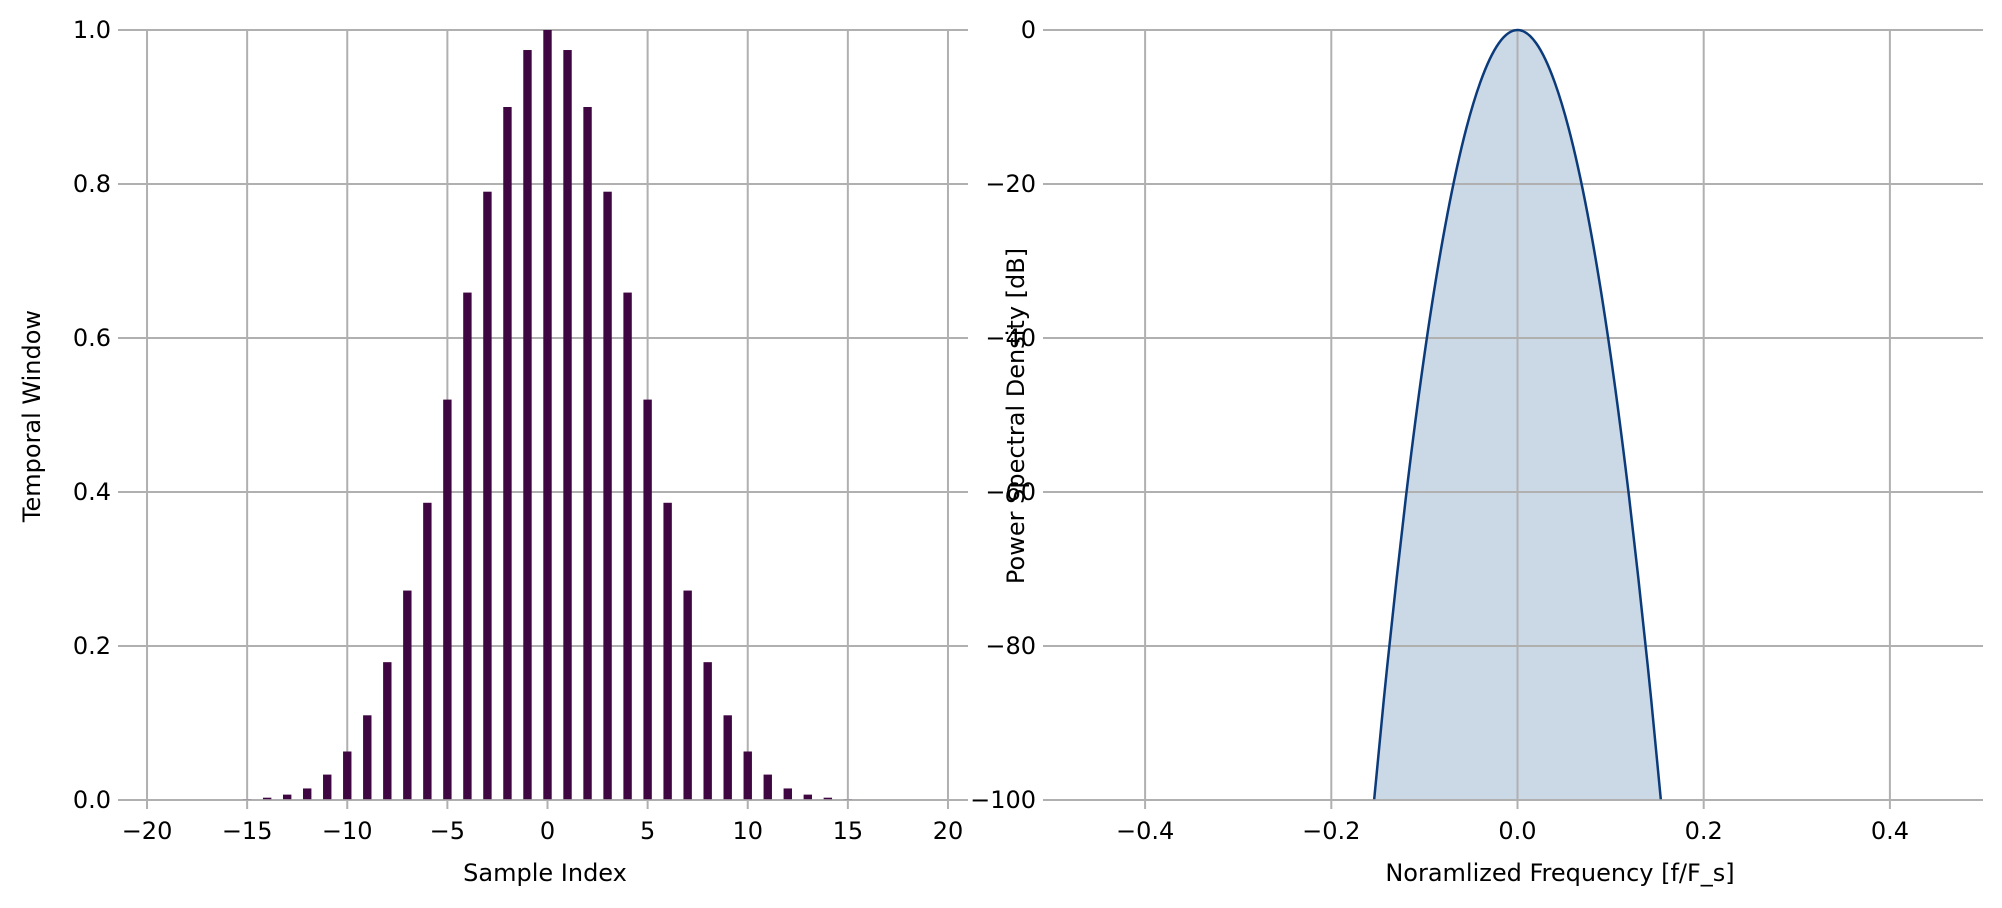  What do you see at coordinates (1145, 831) in the screenshot?
I see `psd-x-tick-label: −0.4` at bounding box center [1145, 831].